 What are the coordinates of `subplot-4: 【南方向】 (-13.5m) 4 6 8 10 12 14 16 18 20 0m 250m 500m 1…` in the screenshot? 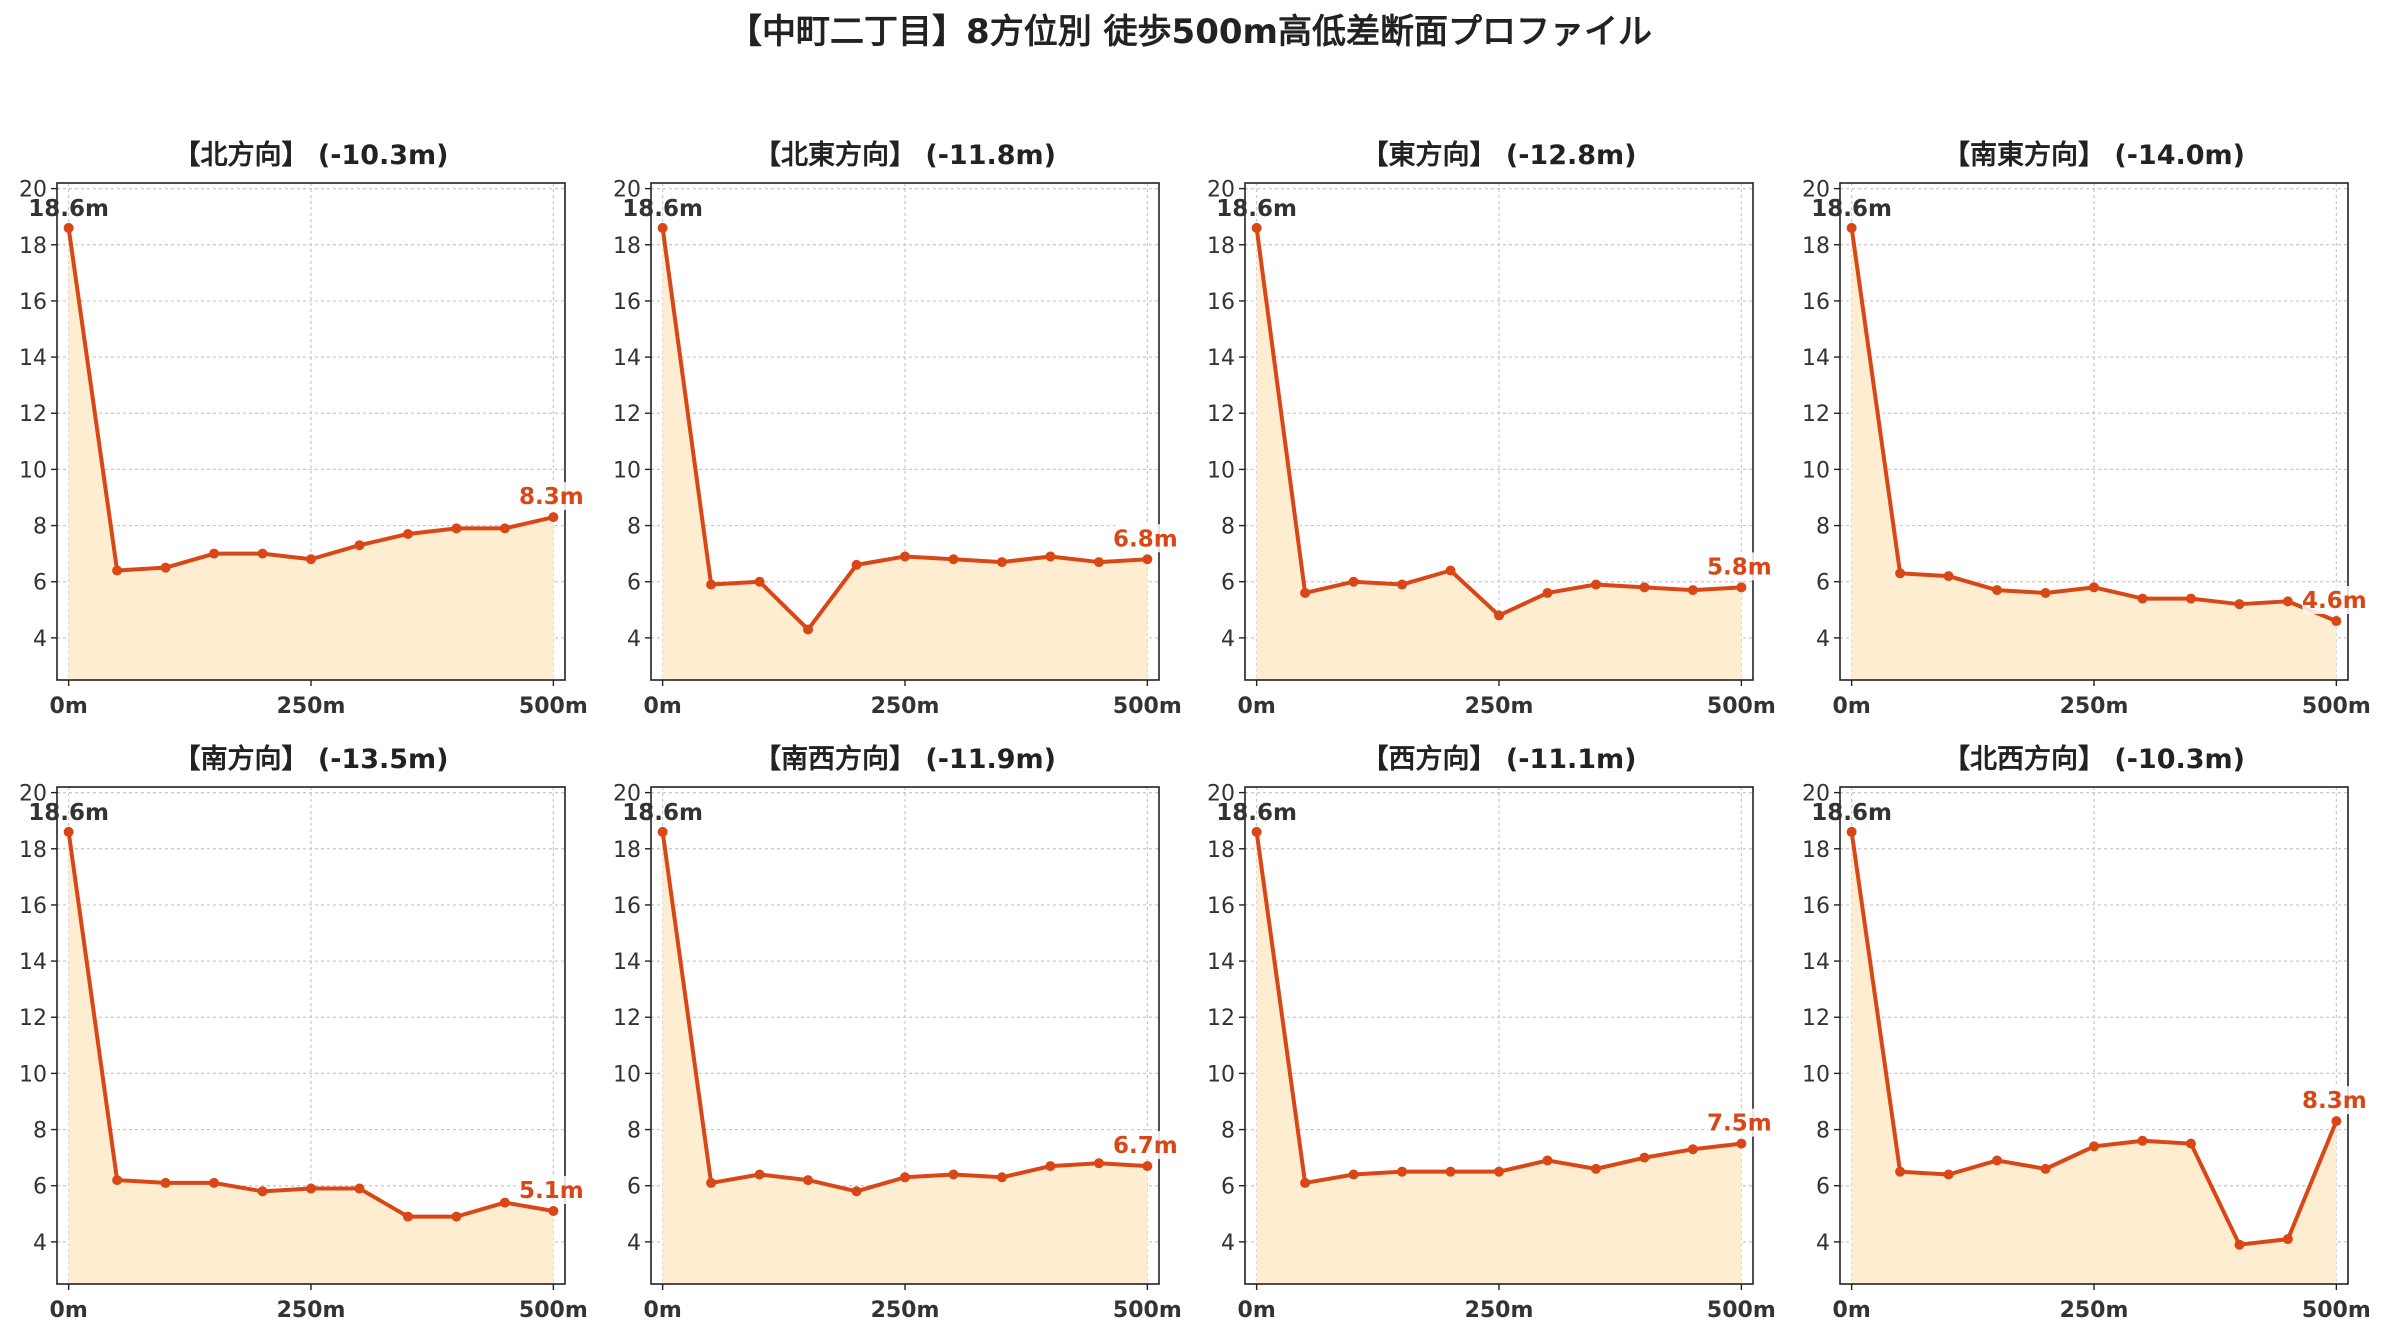 It's located at (303, 1033).